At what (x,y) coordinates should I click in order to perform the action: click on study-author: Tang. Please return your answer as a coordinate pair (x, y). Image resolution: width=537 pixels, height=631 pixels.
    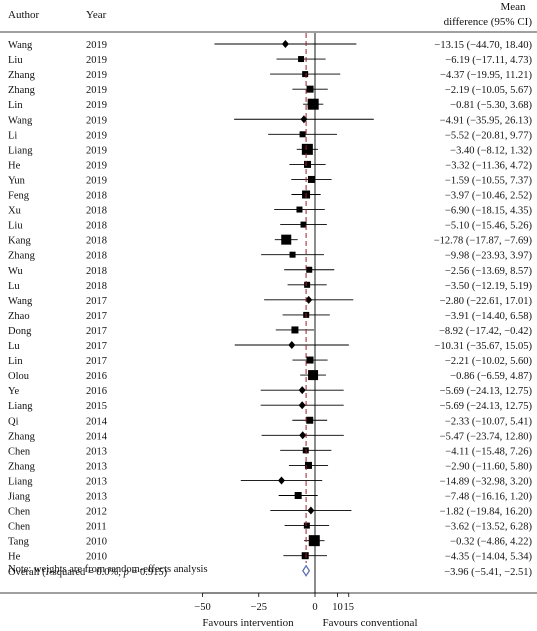
    Looking at the image, I should click on (19, 542).